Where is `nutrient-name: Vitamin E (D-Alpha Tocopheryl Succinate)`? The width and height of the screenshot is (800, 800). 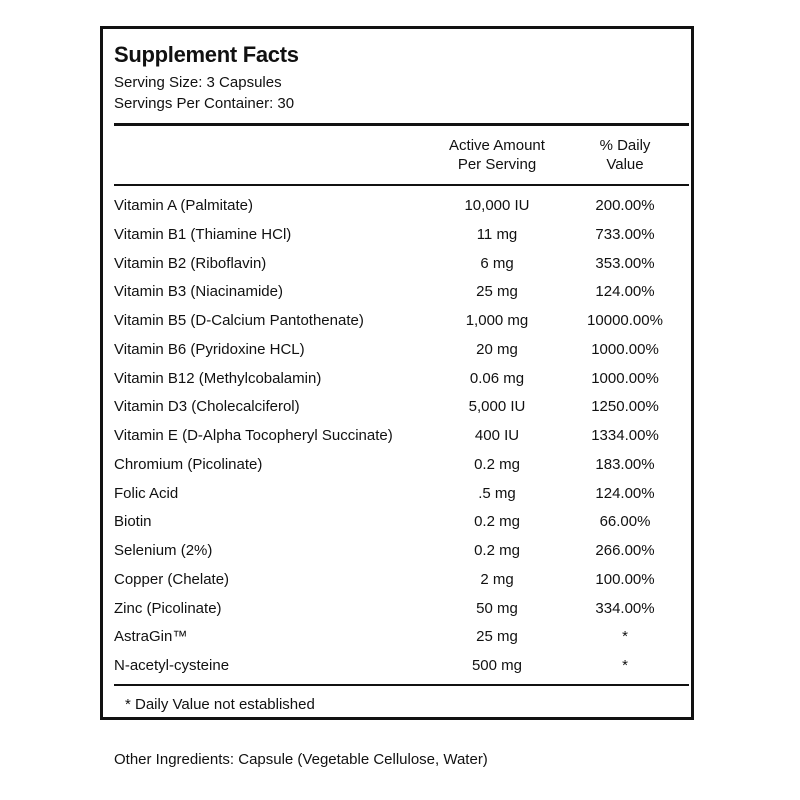
nutrient-name: Vitamin E (D-Alpha Tocopheryl Succinate) is located at coordinates (253, 435).